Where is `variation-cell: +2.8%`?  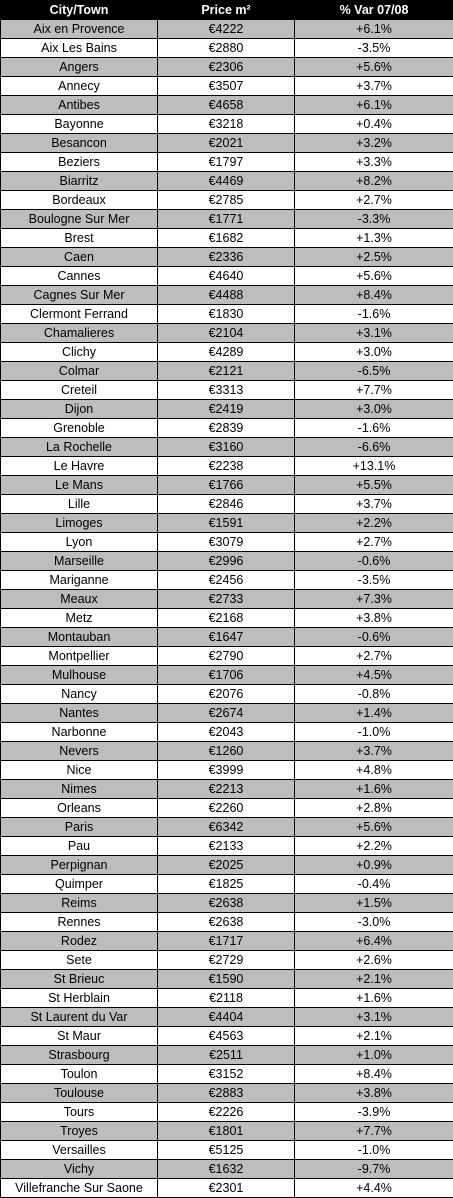
variation-cell: +2.8% is located at coordinates (374, 808).